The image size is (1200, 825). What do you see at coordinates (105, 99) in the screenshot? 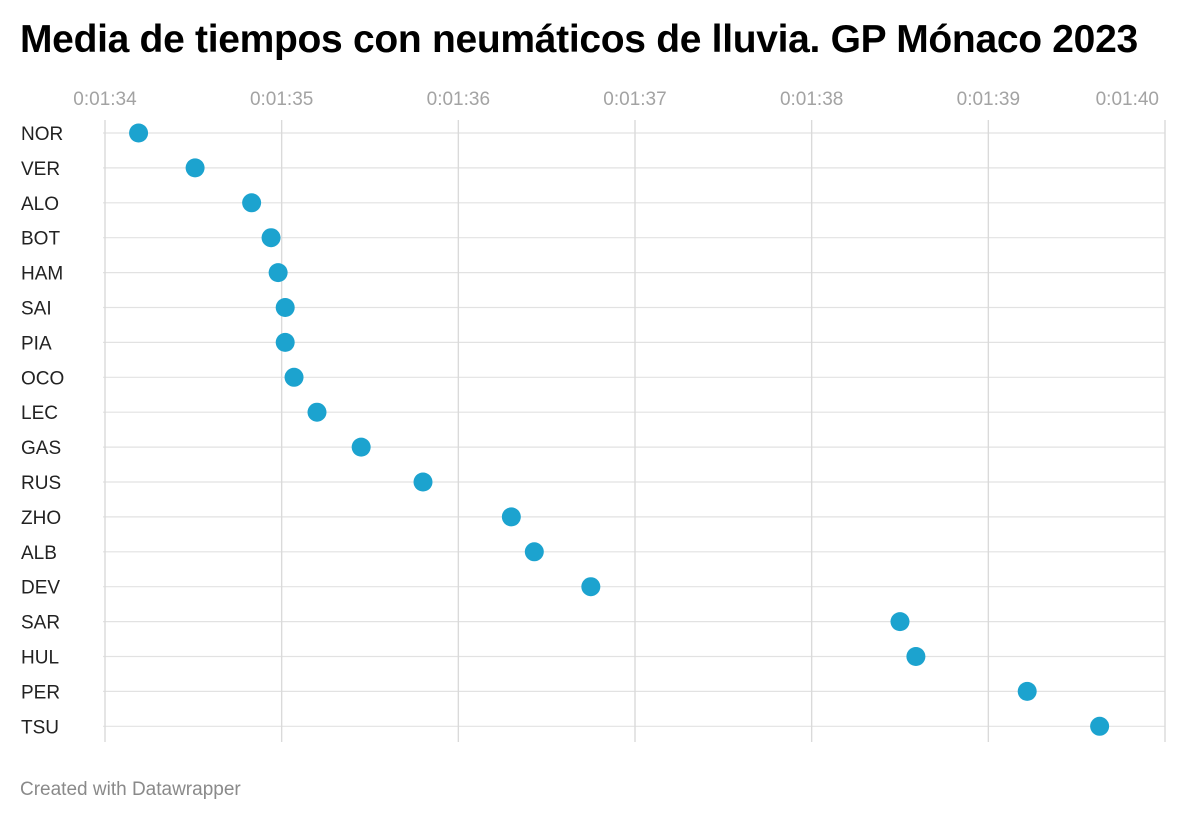
I see `x-tick-label: 0:01:34` at bounding box center [105, 99].